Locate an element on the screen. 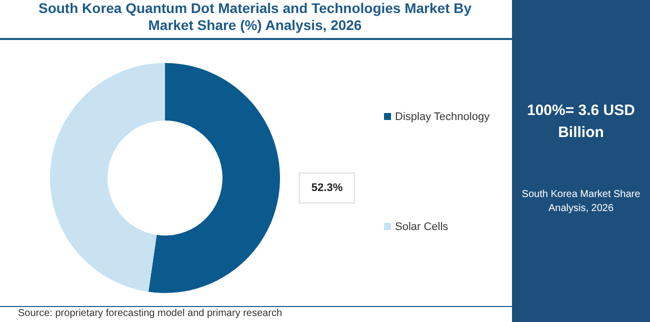  legend-label: Display Technology is located at coordinates (442, 117).